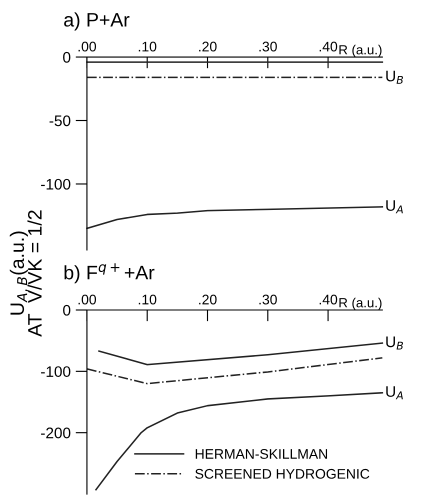 Image resolution: width=422 pixels, height=496 pixels. Describe the element at coordinates (26, 273) in the screenshot. I see `y-axis-title: U$_{A,B}$(a.u.) AT V/VK = 1/2` at that location.